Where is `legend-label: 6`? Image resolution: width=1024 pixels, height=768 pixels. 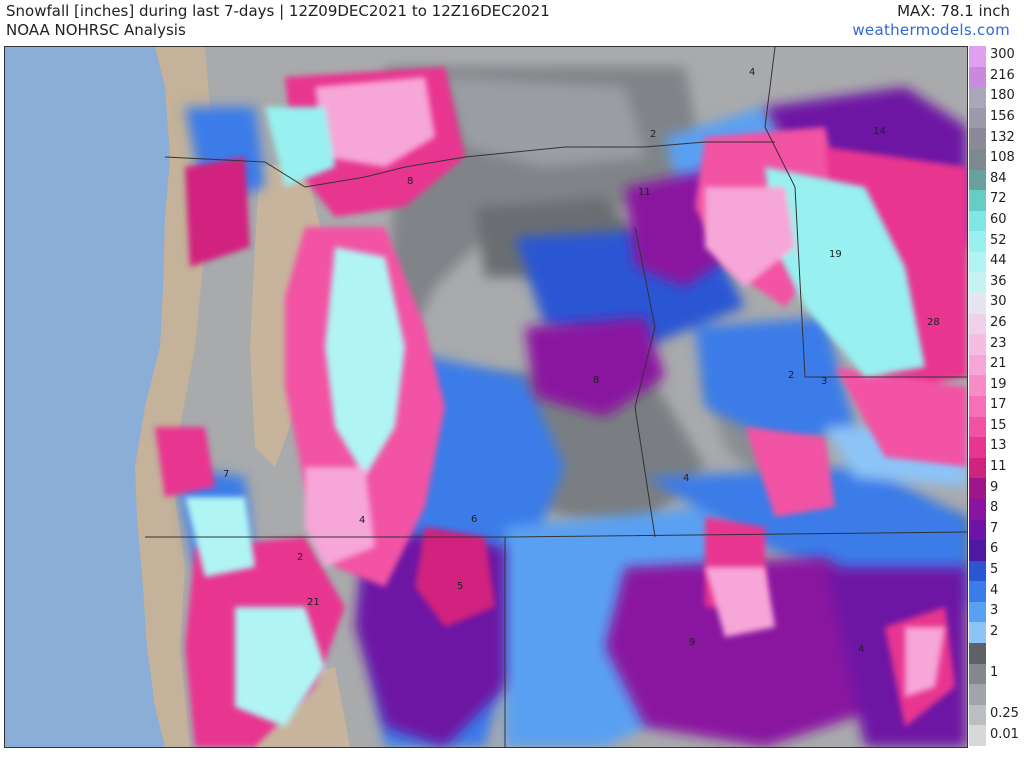 legend-label: 6 is located at coordinates (994, 549).